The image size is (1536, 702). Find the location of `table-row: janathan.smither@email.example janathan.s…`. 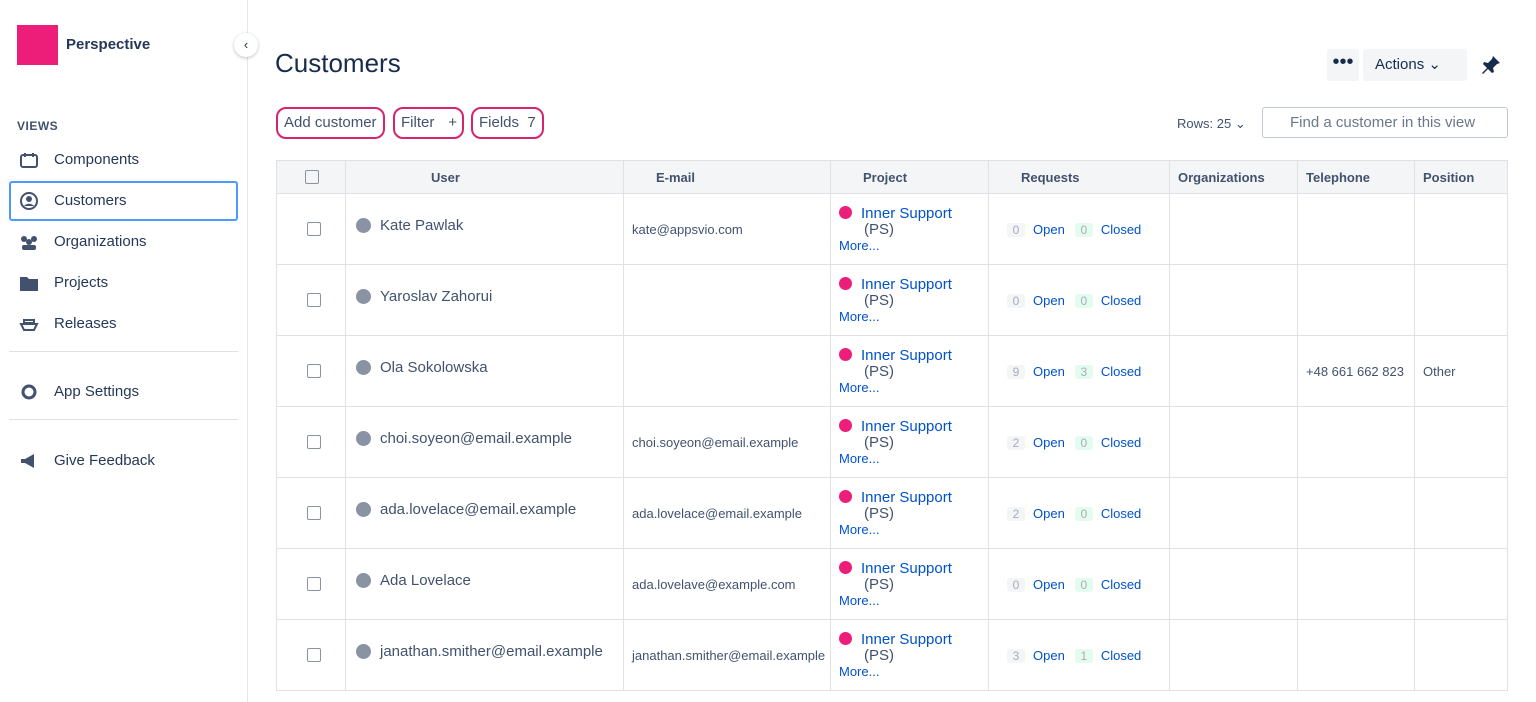

table-row: janathan.smither@email.example janathan.s… is located at coordinates (892, 655).